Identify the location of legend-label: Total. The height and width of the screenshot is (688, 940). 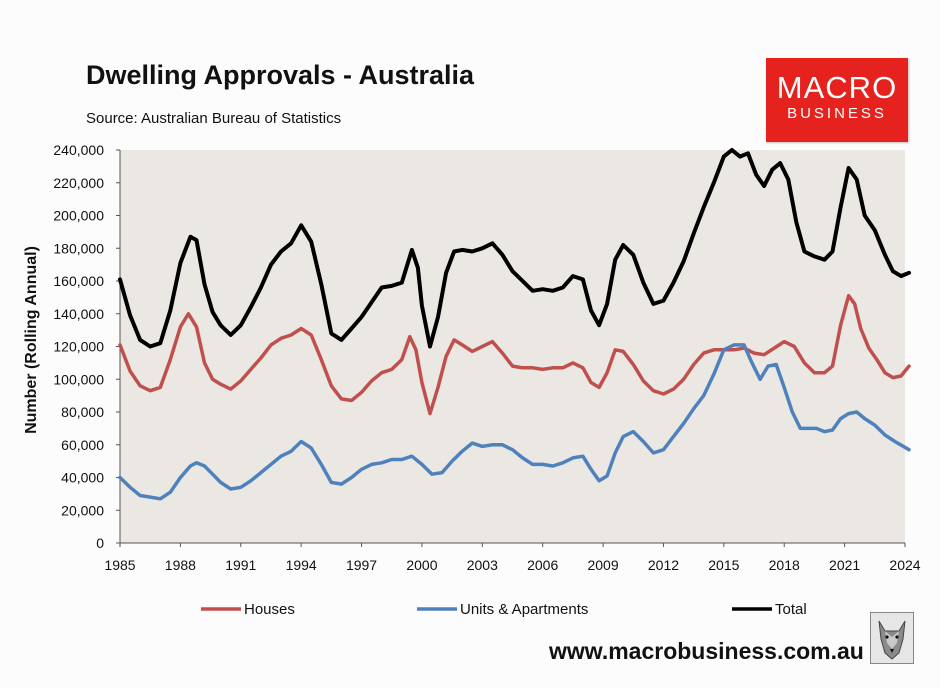
(791, 609).